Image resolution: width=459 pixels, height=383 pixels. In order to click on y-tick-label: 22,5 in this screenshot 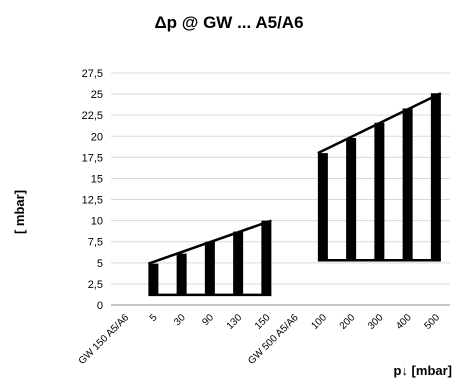, I will do `click(92, 116)`.